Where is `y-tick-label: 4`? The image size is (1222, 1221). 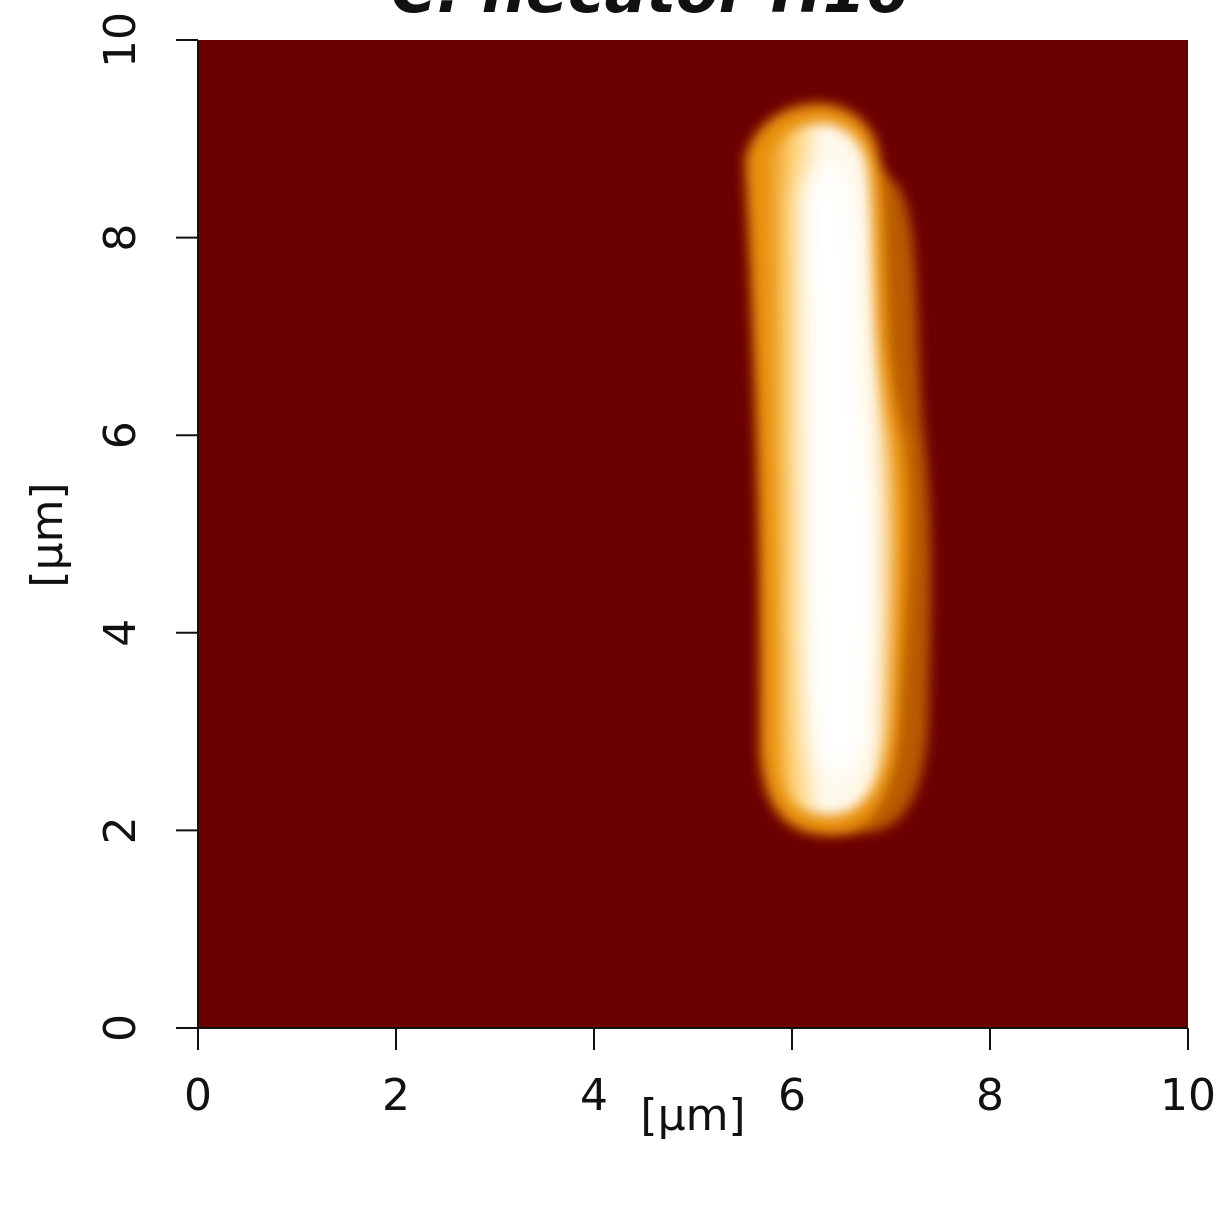
y-tick-label: 4 is located at coordinates (120, 633).